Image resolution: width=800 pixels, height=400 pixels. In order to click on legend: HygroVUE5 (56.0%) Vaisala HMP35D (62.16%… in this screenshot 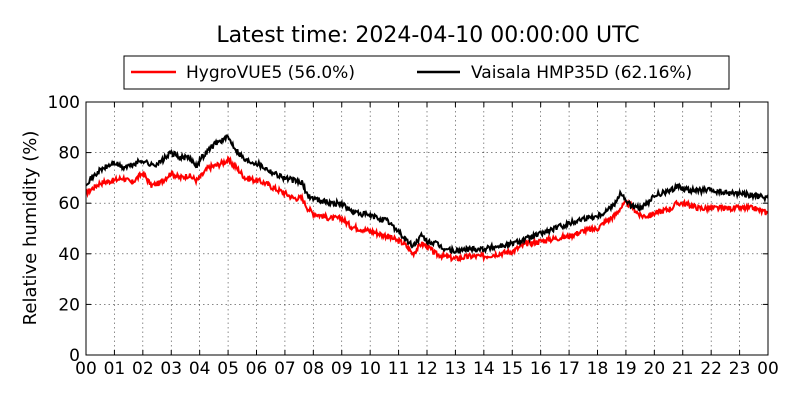, I will do `click(426, 72)`.